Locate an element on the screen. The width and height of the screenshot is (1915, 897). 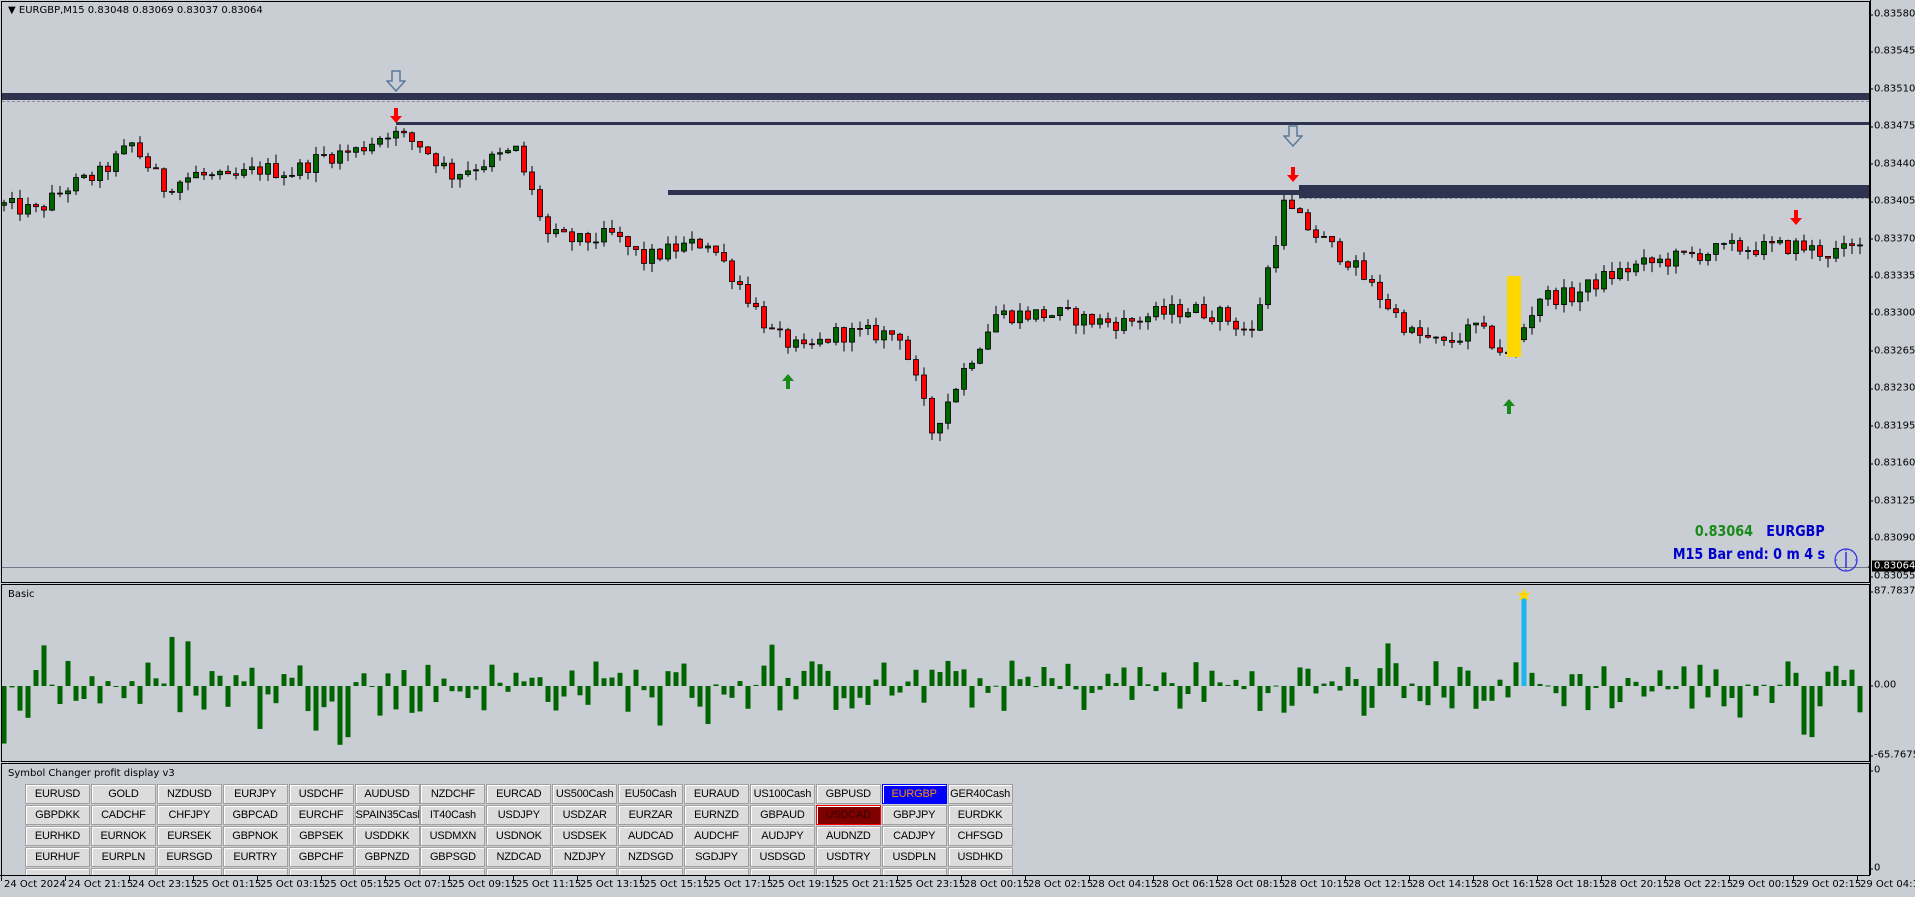
time-tick-label: 25 Oct 13:15 is located at coordinates (611, 883).